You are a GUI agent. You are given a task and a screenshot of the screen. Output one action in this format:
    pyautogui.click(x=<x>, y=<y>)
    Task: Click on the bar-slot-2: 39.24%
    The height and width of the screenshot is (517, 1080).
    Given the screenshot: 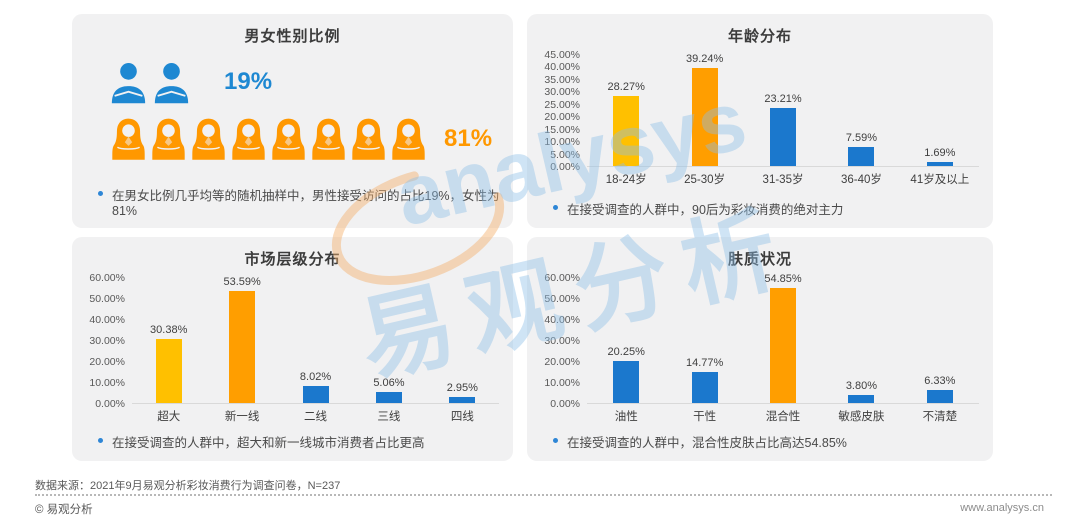 What is the action you would take?
    pyautogui.click(x=704, y=109)
    